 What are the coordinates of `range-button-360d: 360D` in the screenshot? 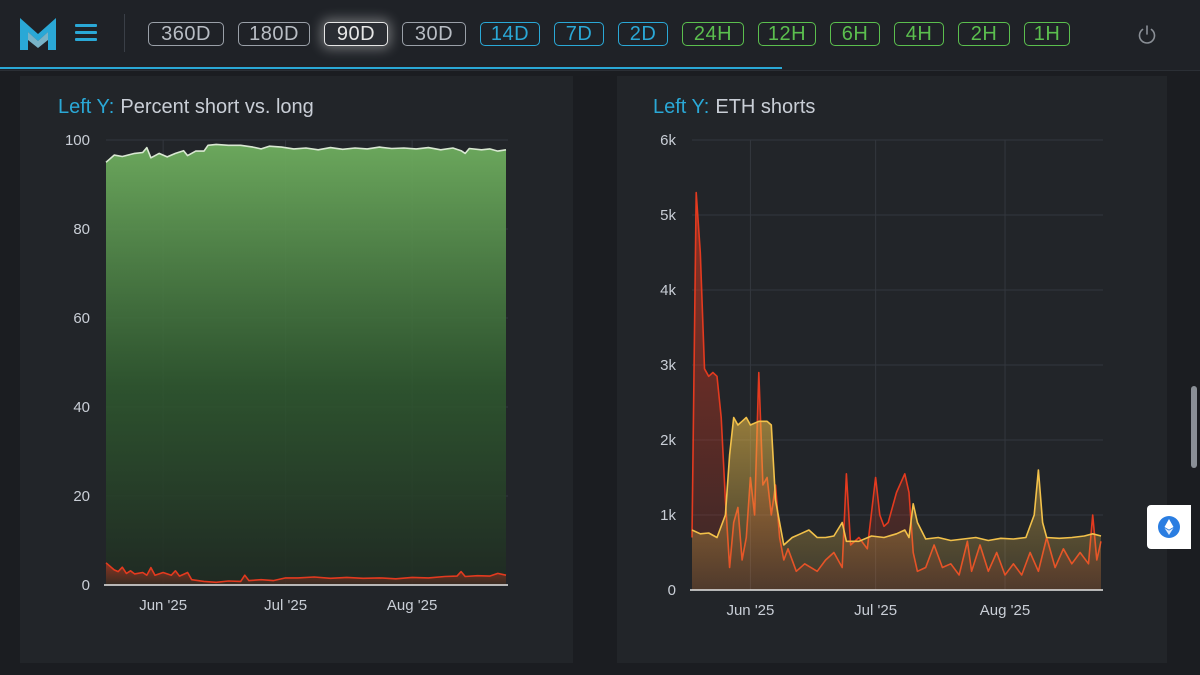 It's located at (186, 34).